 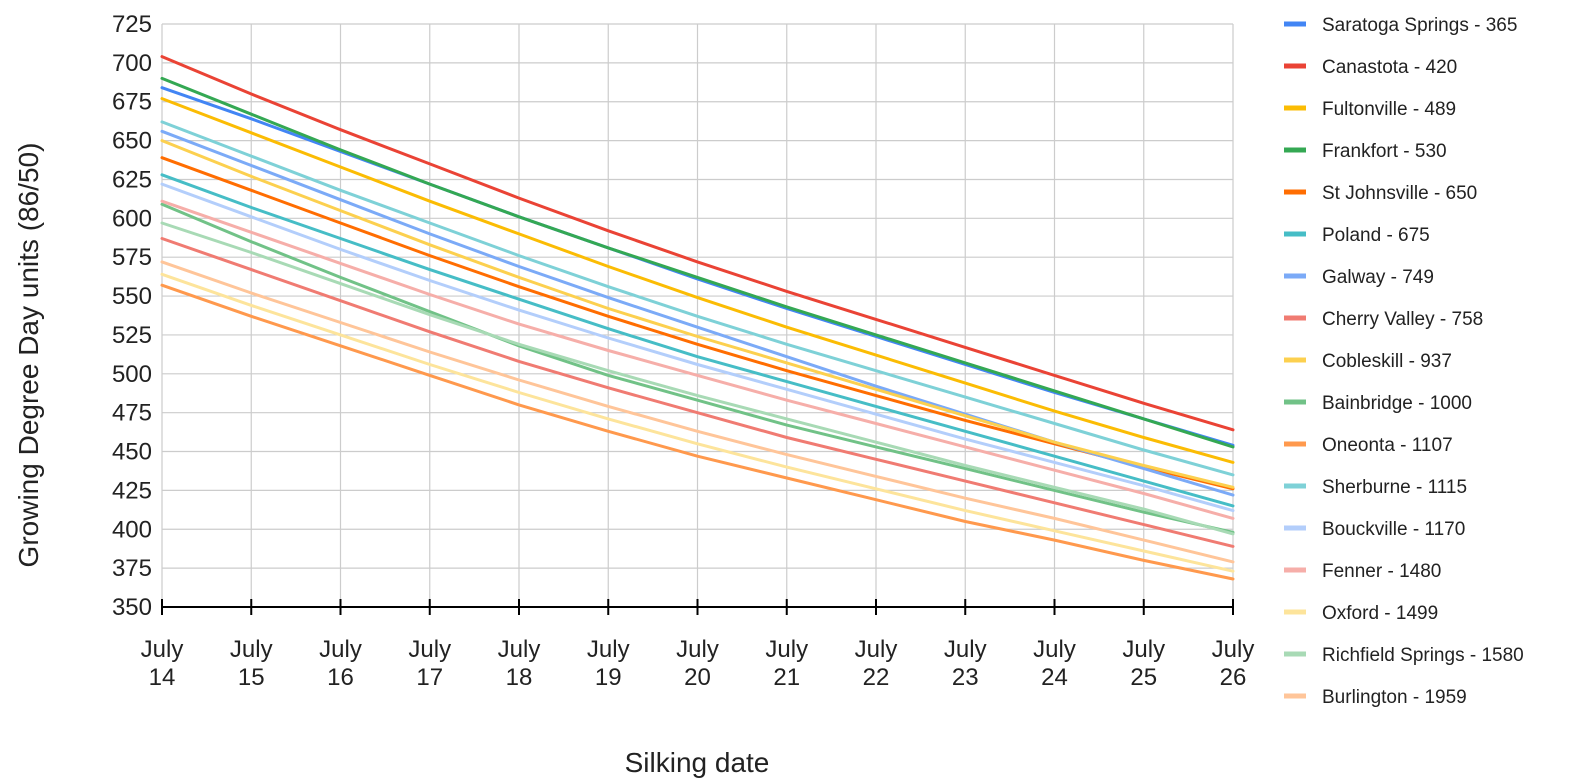 What do you see at coordinates (1376, 235) in the screenshot?
I see `legend-label: Poland - 675` at bounding box center [1376, 235].